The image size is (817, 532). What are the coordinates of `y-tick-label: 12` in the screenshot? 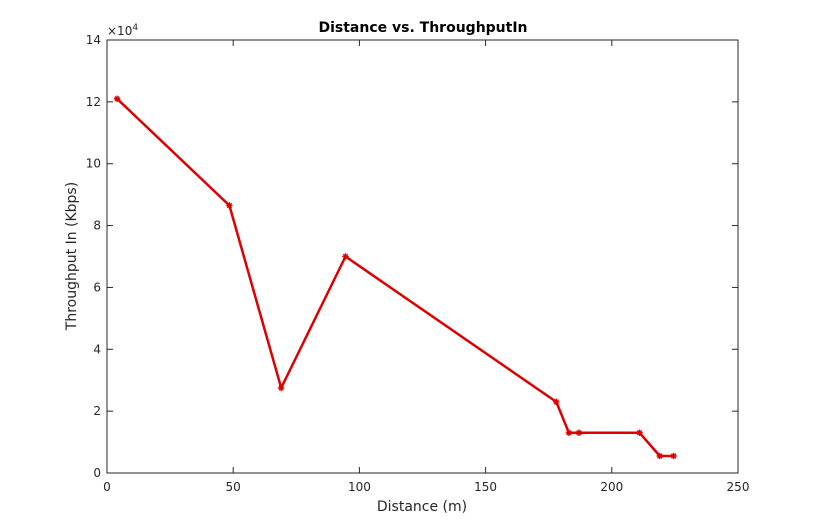 It's located at (93, 102).